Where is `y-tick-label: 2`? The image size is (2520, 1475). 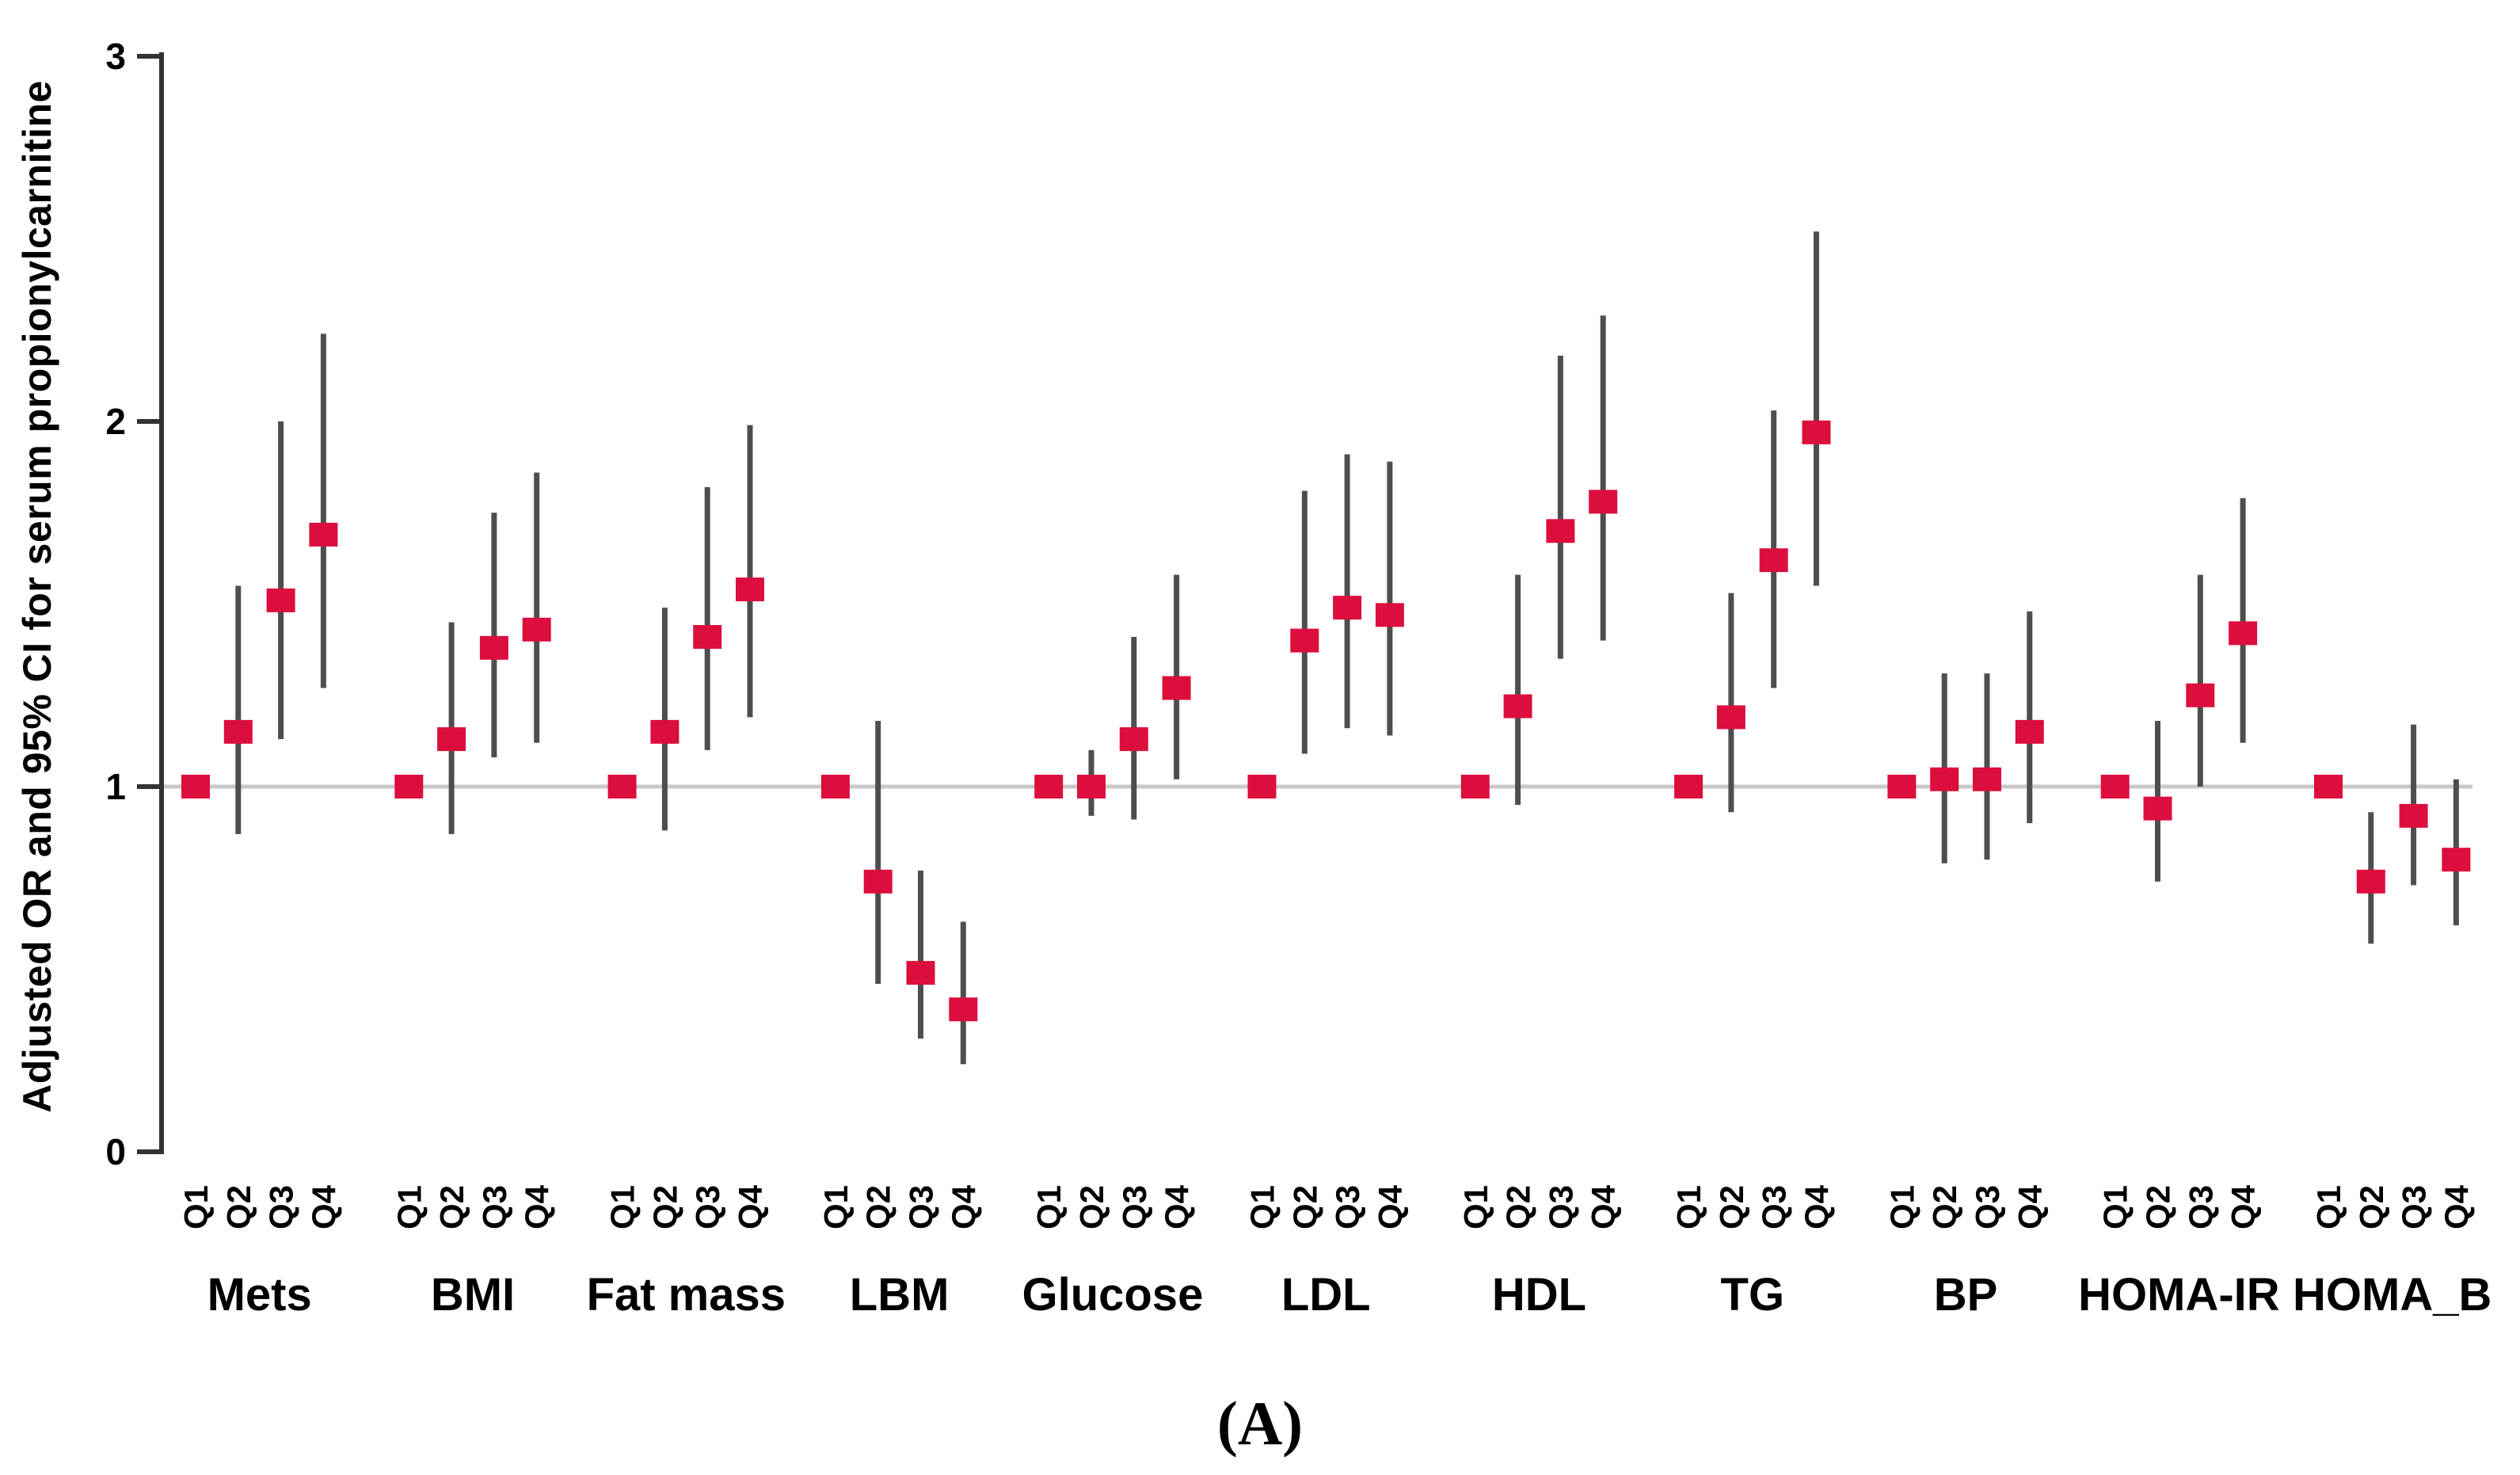 y-tick-label: 2 is located at coordinates (115, 421).